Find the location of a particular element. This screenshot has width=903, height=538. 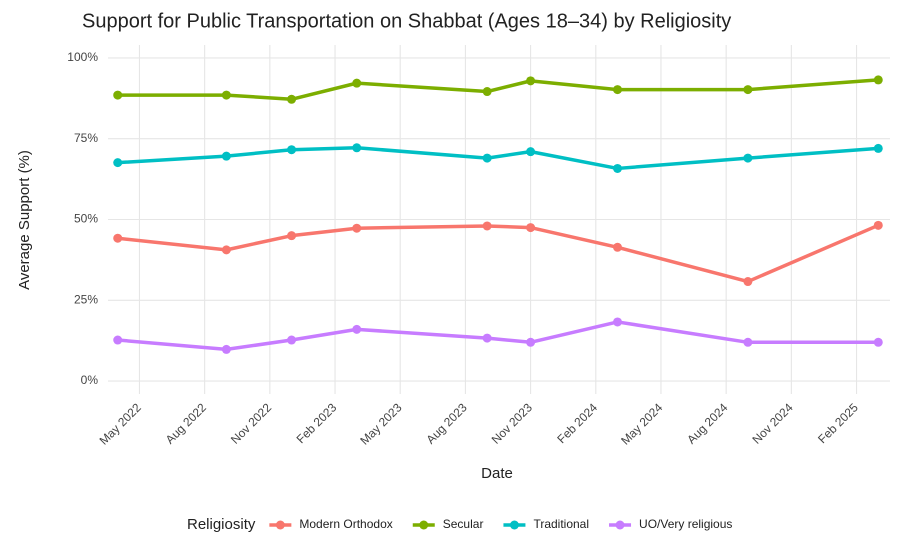

y-tick-label: 25% is located at coordinates (86, 299).